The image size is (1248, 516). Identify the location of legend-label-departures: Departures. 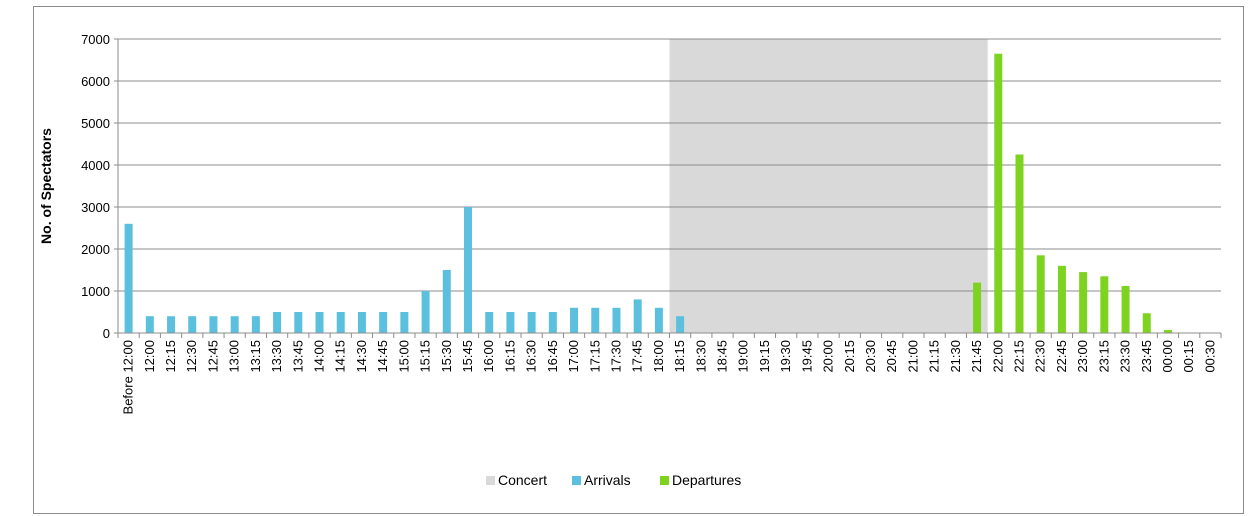
(706, 480).